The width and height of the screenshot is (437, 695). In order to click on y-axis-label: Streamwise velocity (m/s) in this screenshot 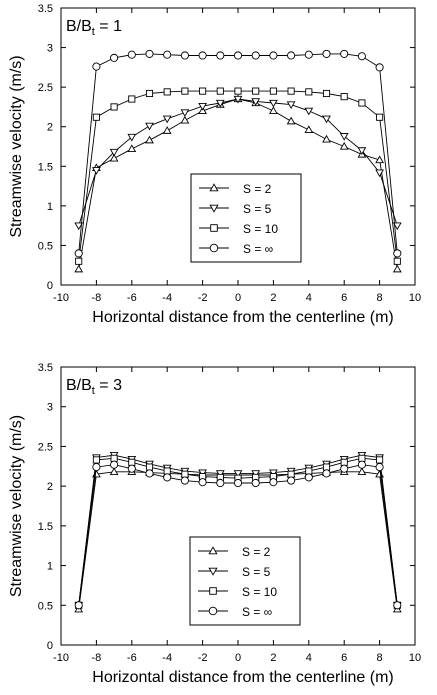, I will do `click(16, 146)`.